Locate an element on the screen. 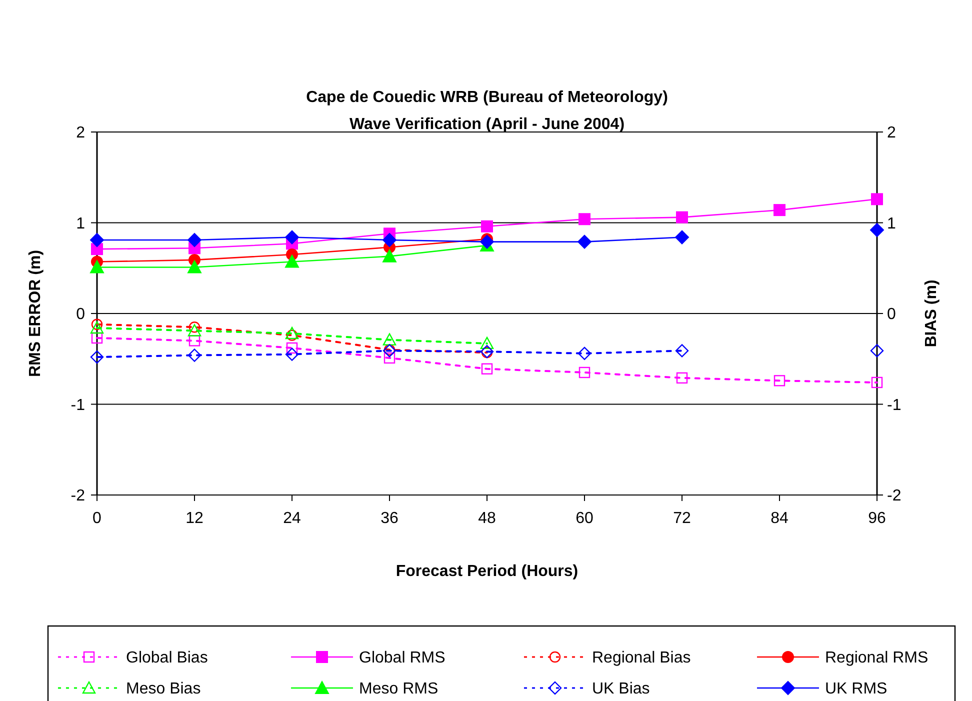 This screenshot has height=701, width=972. x-tick-label: 72 is located at coordinates (682, 518).